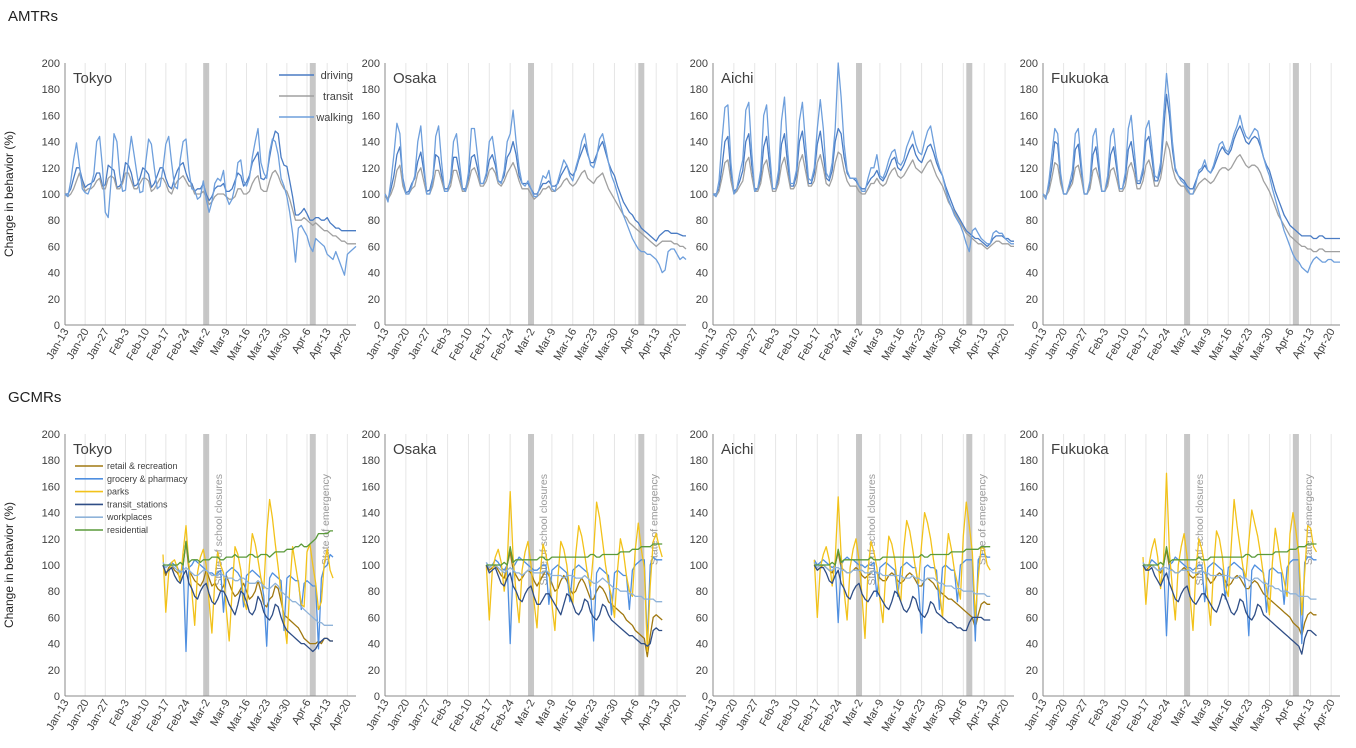 The height and width of the screenshot is (748, 1356). What do you see at coordinates (35, 397) in the screenshot?
I see `gcmr-section-title: GCMRs` at bounding box center [35, 397].